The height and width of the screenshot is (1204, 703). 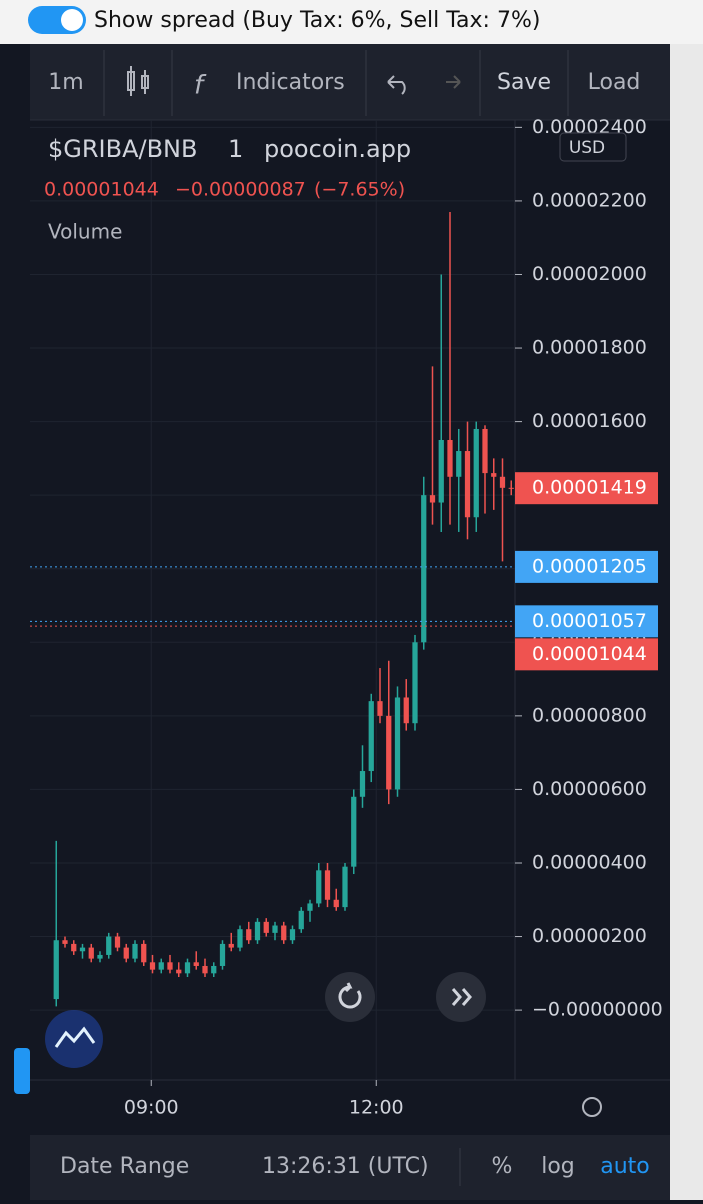 I want to click on currency-box, so click(x=593, y=147).